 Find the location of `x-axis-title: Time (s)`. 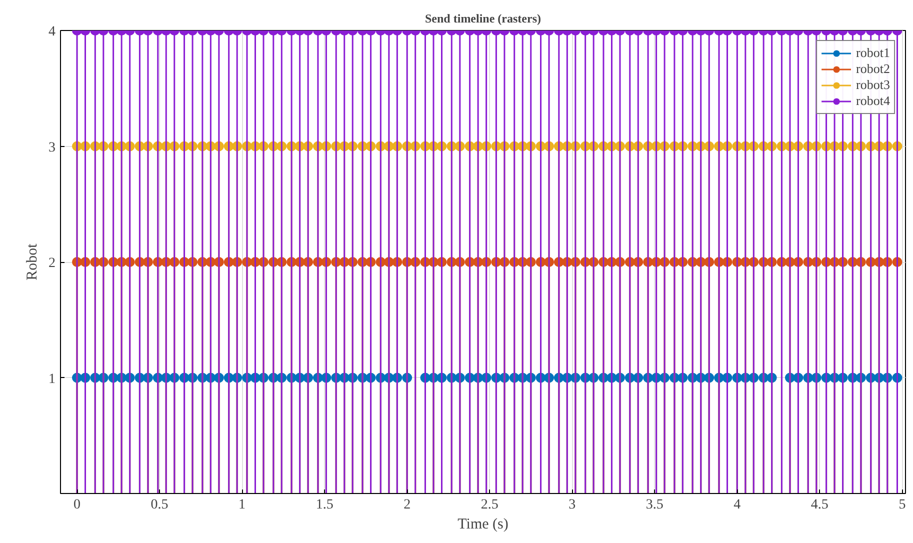

x-axis-title: Time (s) is located at coordinates (483, 524).